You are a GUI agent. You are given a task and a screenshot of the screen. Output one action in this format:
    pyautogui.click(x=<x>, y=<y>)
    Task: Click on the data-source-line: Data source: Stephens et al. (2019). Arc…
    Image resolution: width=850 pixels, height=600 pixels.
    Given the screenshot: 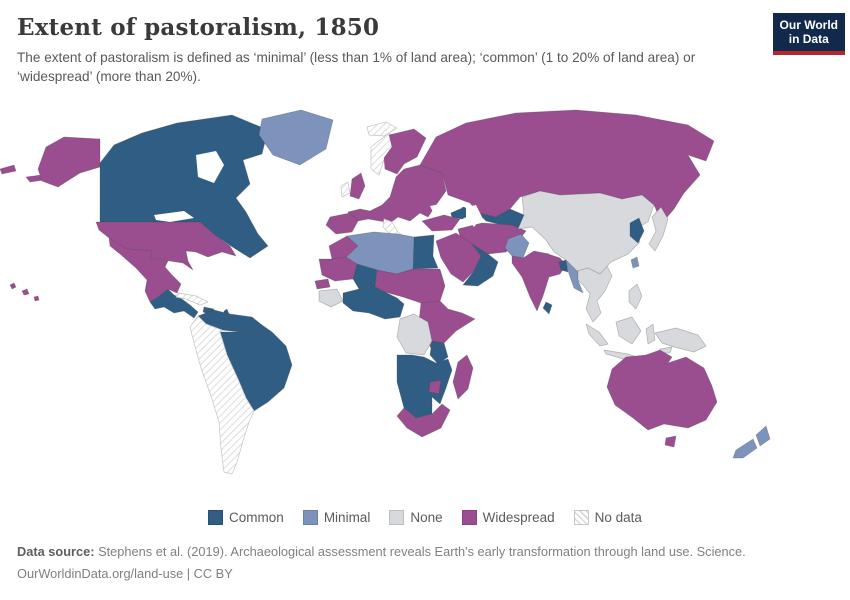 What is the action you would take?
    pyautogui.click(x=425, y=552)
    